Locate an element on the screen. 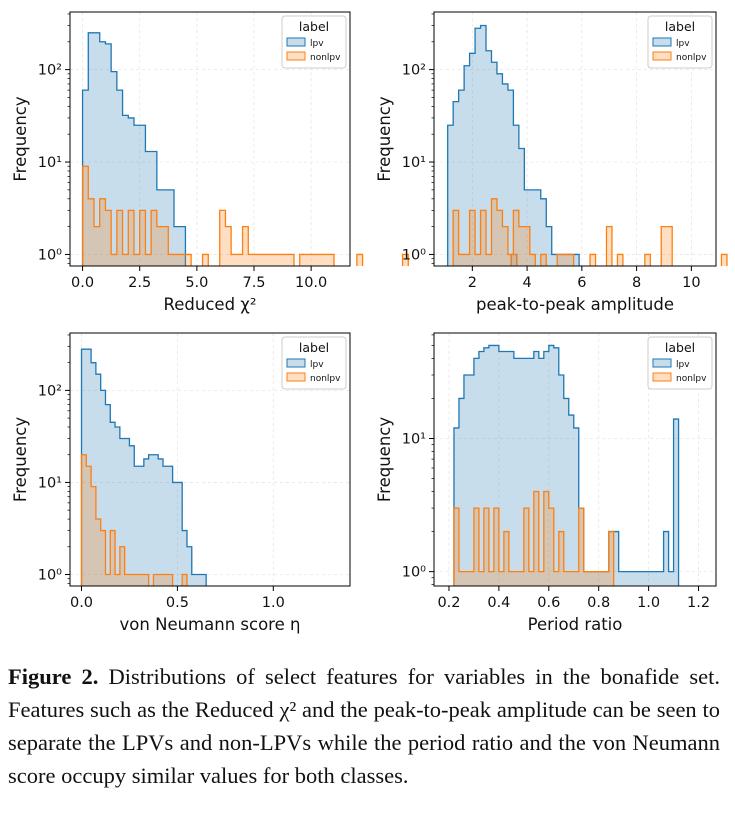  x-tick-label: 0.4 is located at coordinates (498, 603).